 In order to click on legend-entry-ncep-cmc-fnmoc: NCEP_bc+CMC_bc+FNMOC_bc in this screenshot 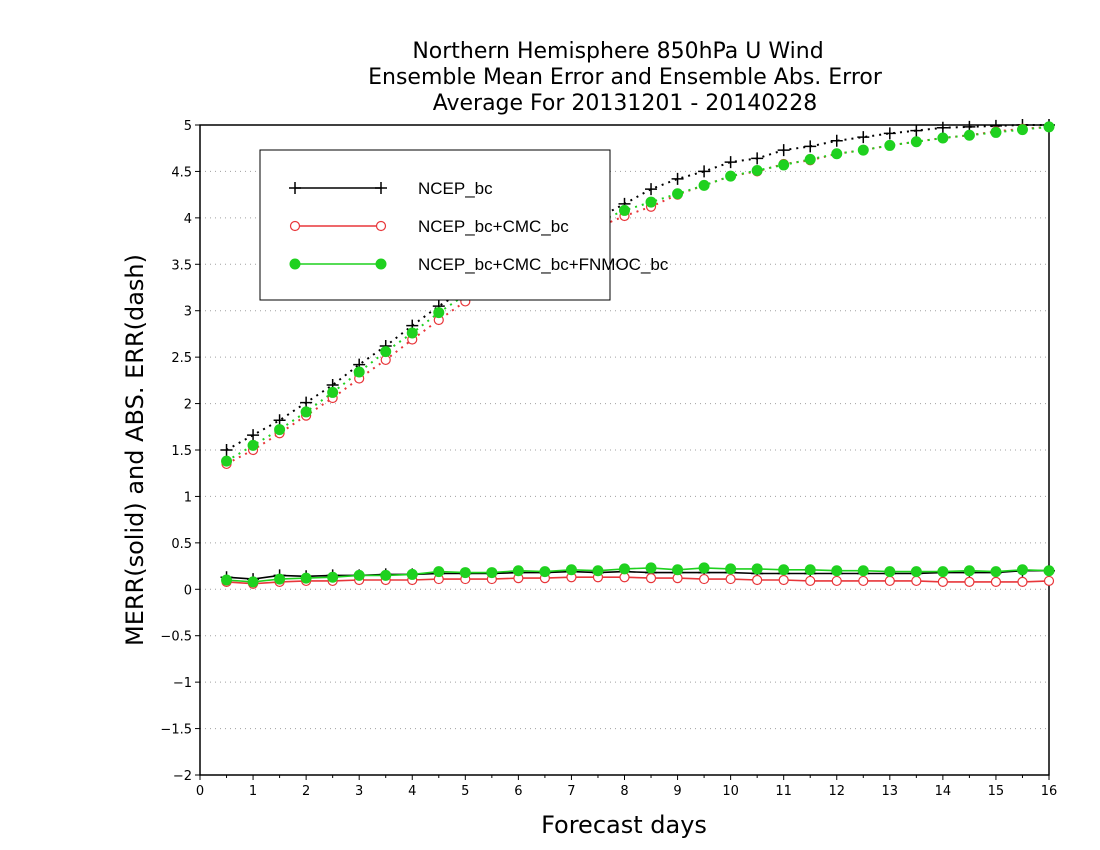, I will do `click(479, 264)`.